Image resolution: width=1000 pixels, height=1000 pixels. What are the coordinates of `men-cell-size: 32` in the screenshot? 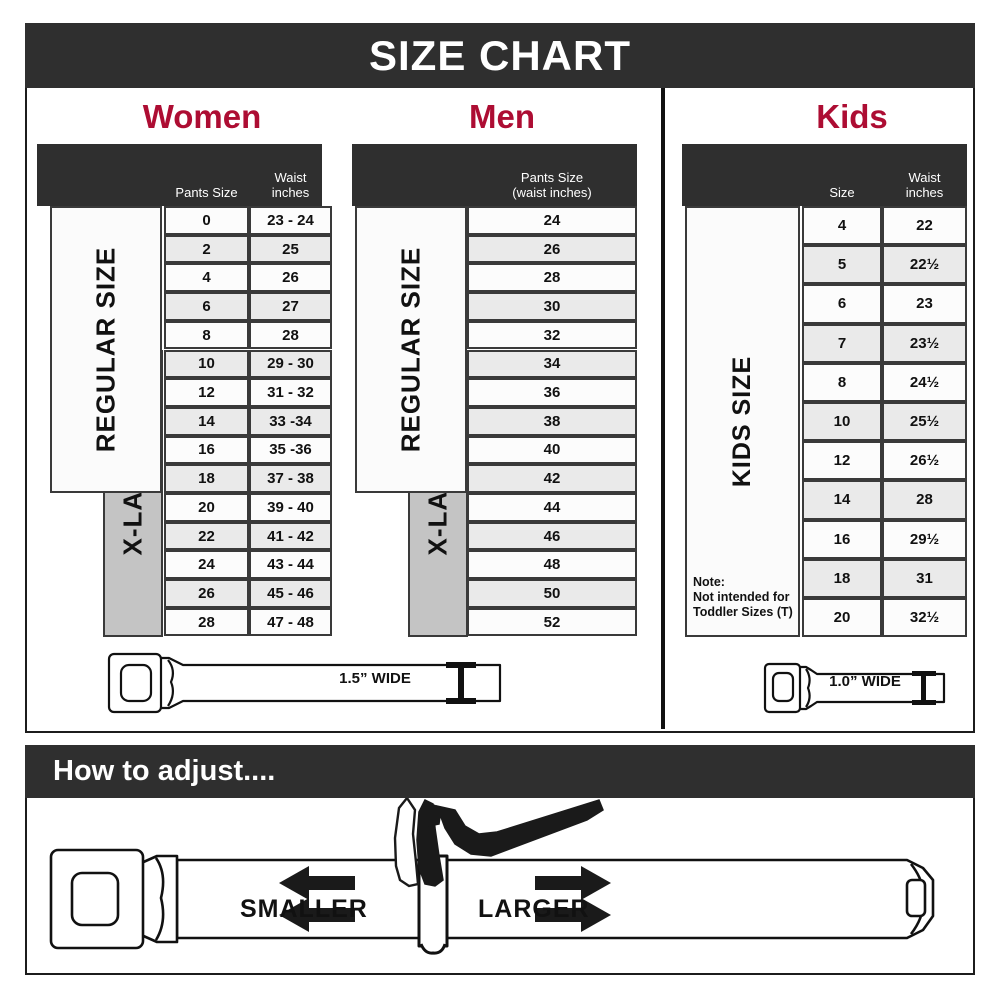 It's located at (552, 335).